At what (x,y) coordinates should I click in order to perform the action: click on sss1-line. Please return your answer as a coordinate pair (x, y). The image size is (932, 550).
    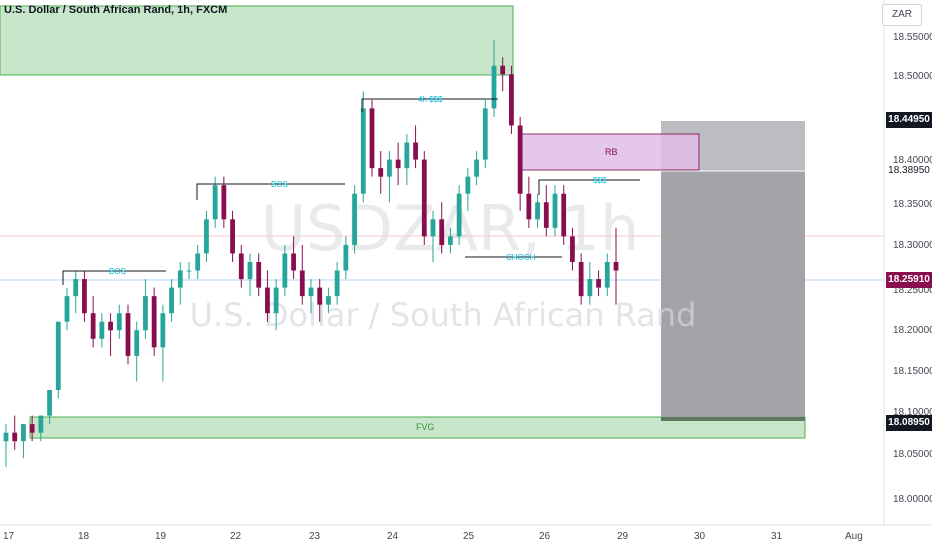
    Looking at the image, I should click on (429, 105).